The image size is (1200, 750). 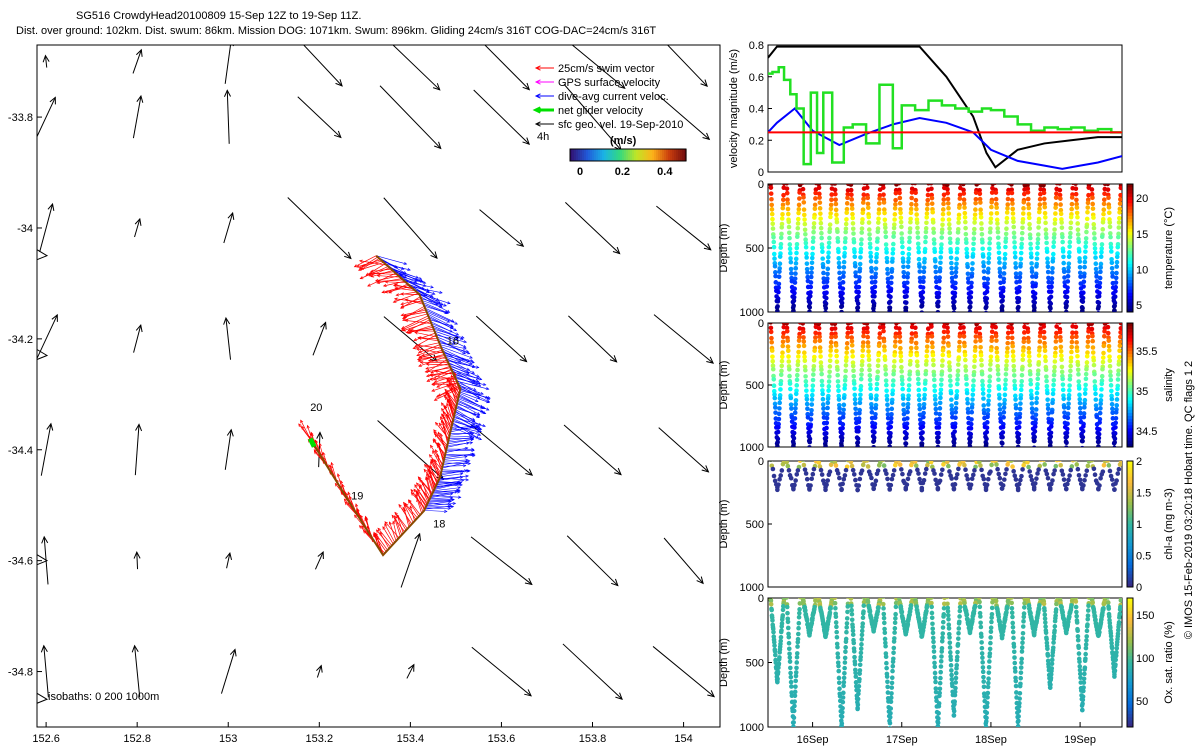 What do you see at coordinates (1169, 385) in the screenshot?
I see `colorbar-label: salinity` at bounding box center [1169, 385].